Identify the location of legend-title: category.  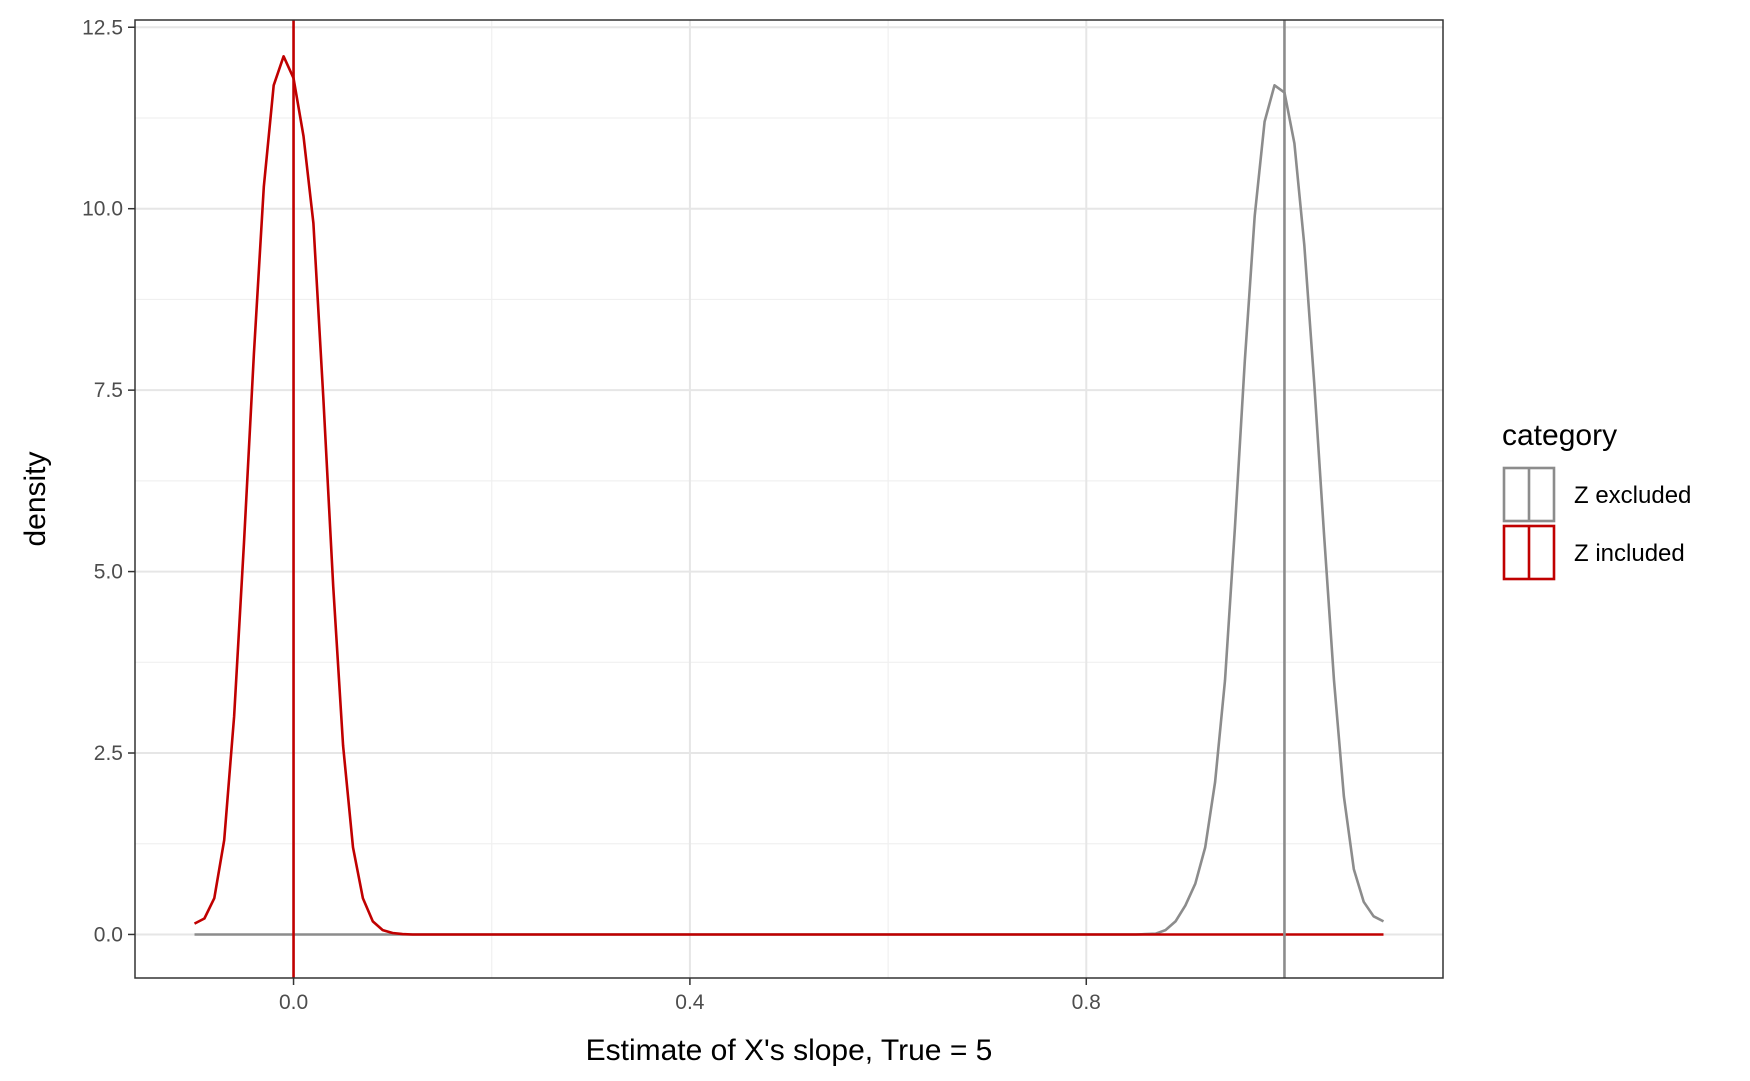
(1559, 435).